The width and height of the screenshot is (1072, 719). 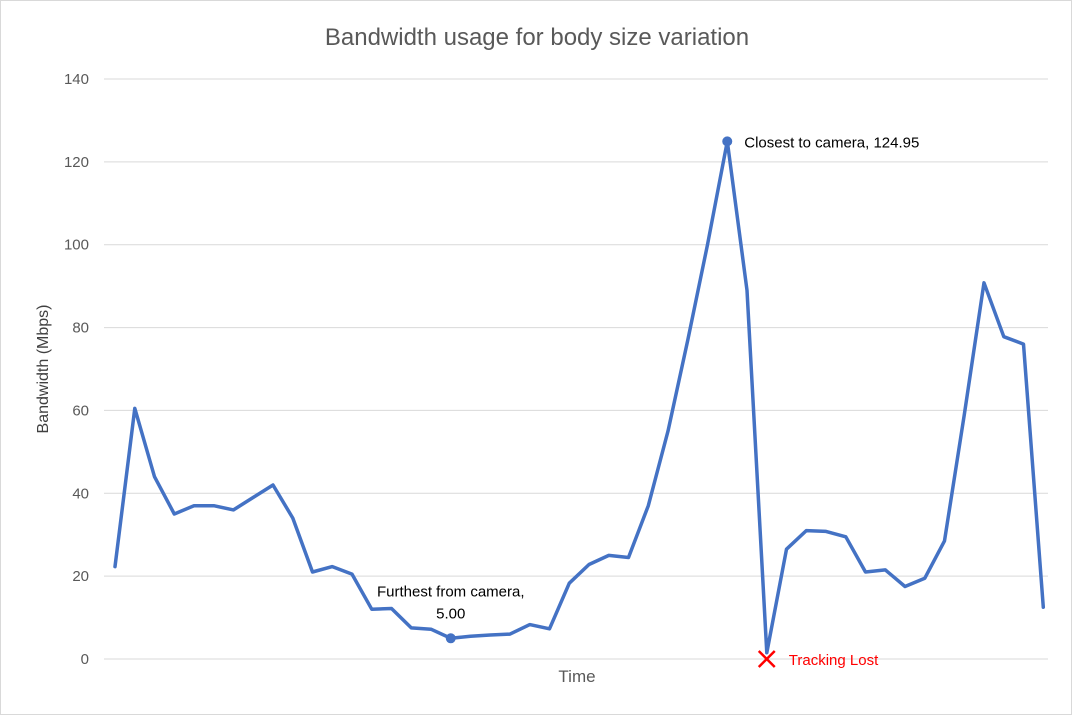 I want to click on tracking-lost-x-stroke, so click(x=766, y=659).